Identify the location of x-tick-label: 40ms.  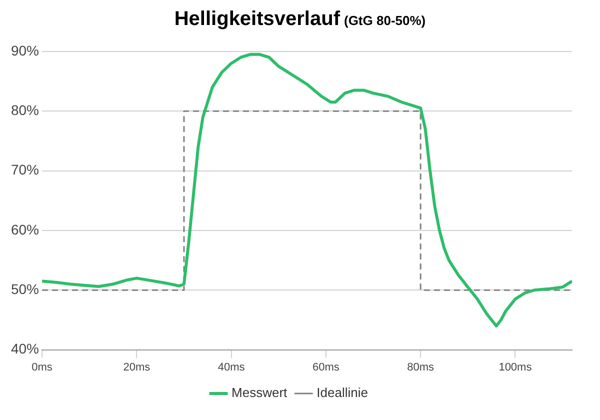
(232, 367).